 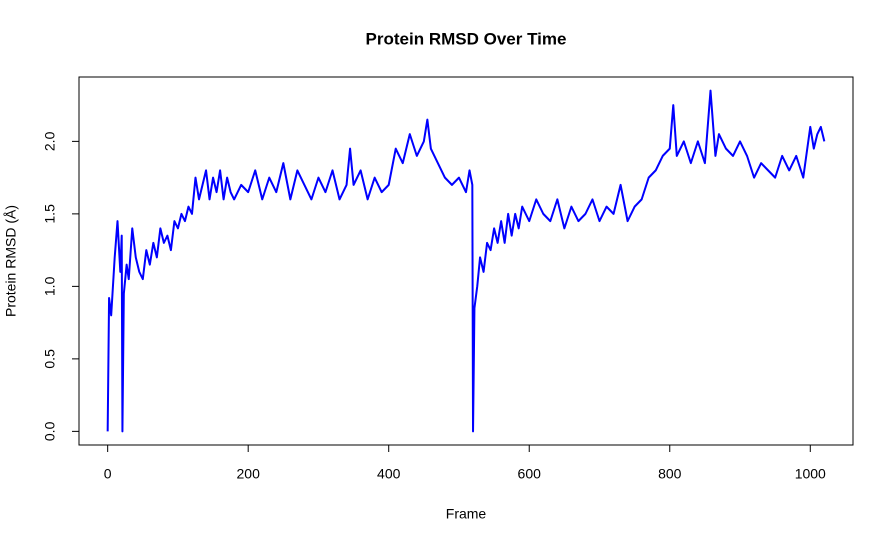 What do you see at coordinates (50, 141) in the screenshot?
I see `y-tick-label: 2.0` at bounding box center [50, 141].